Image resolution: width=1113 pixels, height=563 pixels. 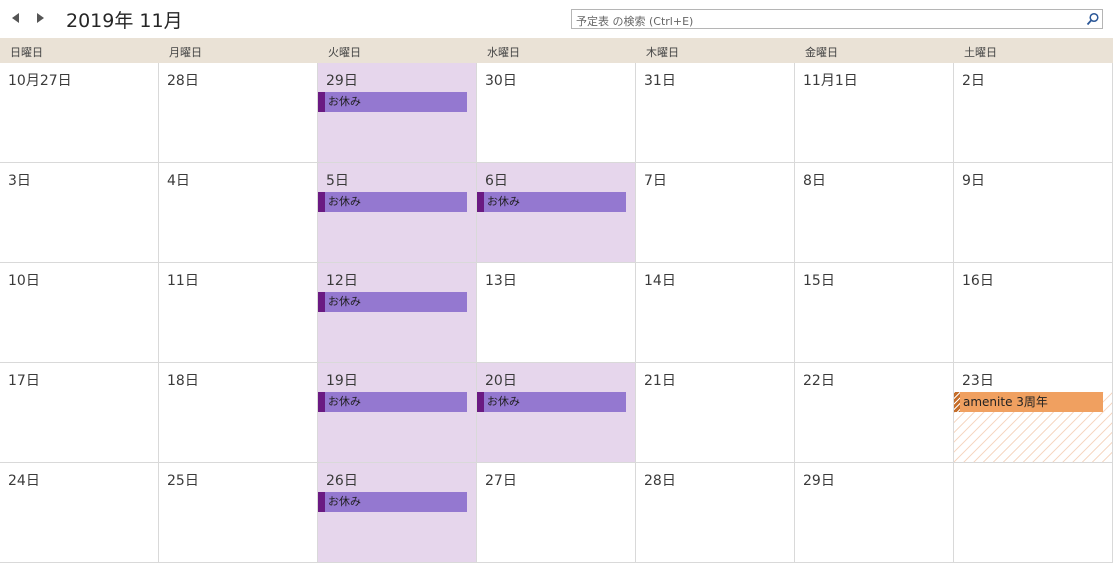 I want to click on prev-month-button, so click(x=17, y=18).